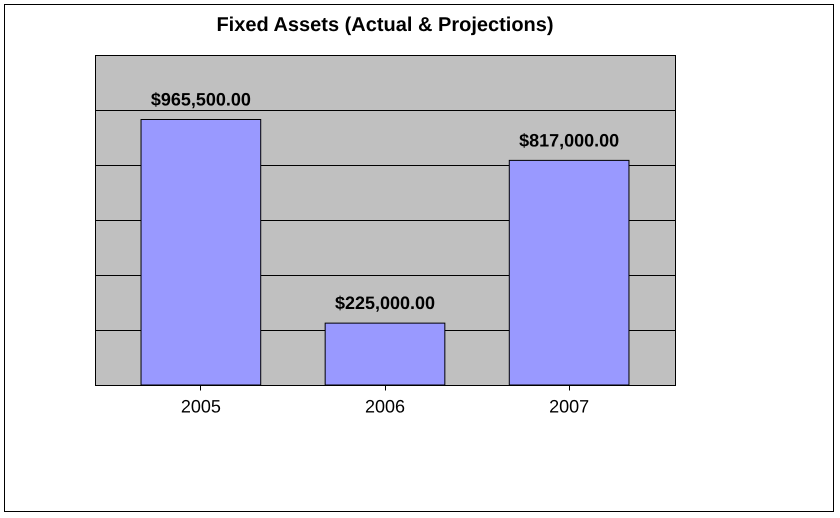 The width and height of the screenshot is (840, 518). What do you see at coordinates (385, 406) in the screenshot?
I see `x-tick-label: 2006` at bounding box center [385, 406].